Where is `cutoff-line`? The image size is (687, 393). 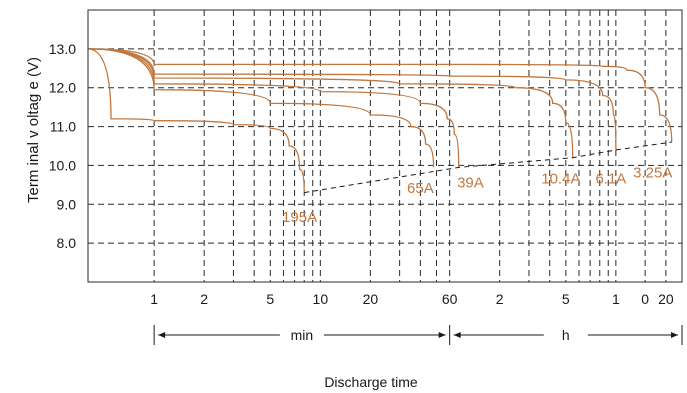 cutoff-line is located at coordinates (488, 167).